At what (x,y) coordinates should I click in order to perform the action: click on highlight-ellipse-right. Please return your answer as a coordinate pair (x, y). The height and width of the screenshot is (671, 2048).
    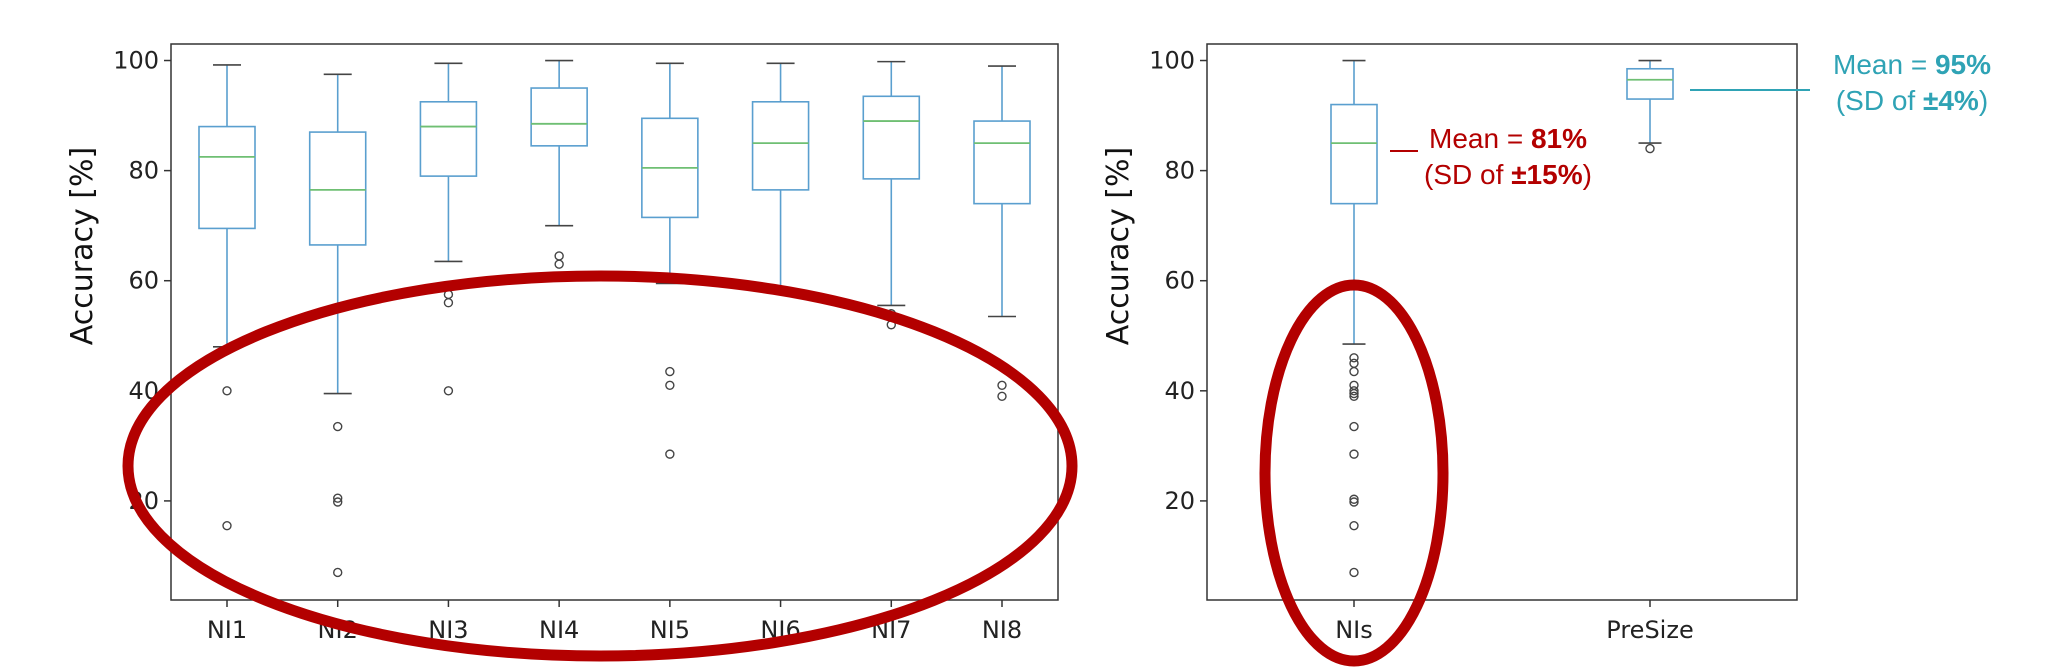
    Looking at the image, I should click on (1354, 473).